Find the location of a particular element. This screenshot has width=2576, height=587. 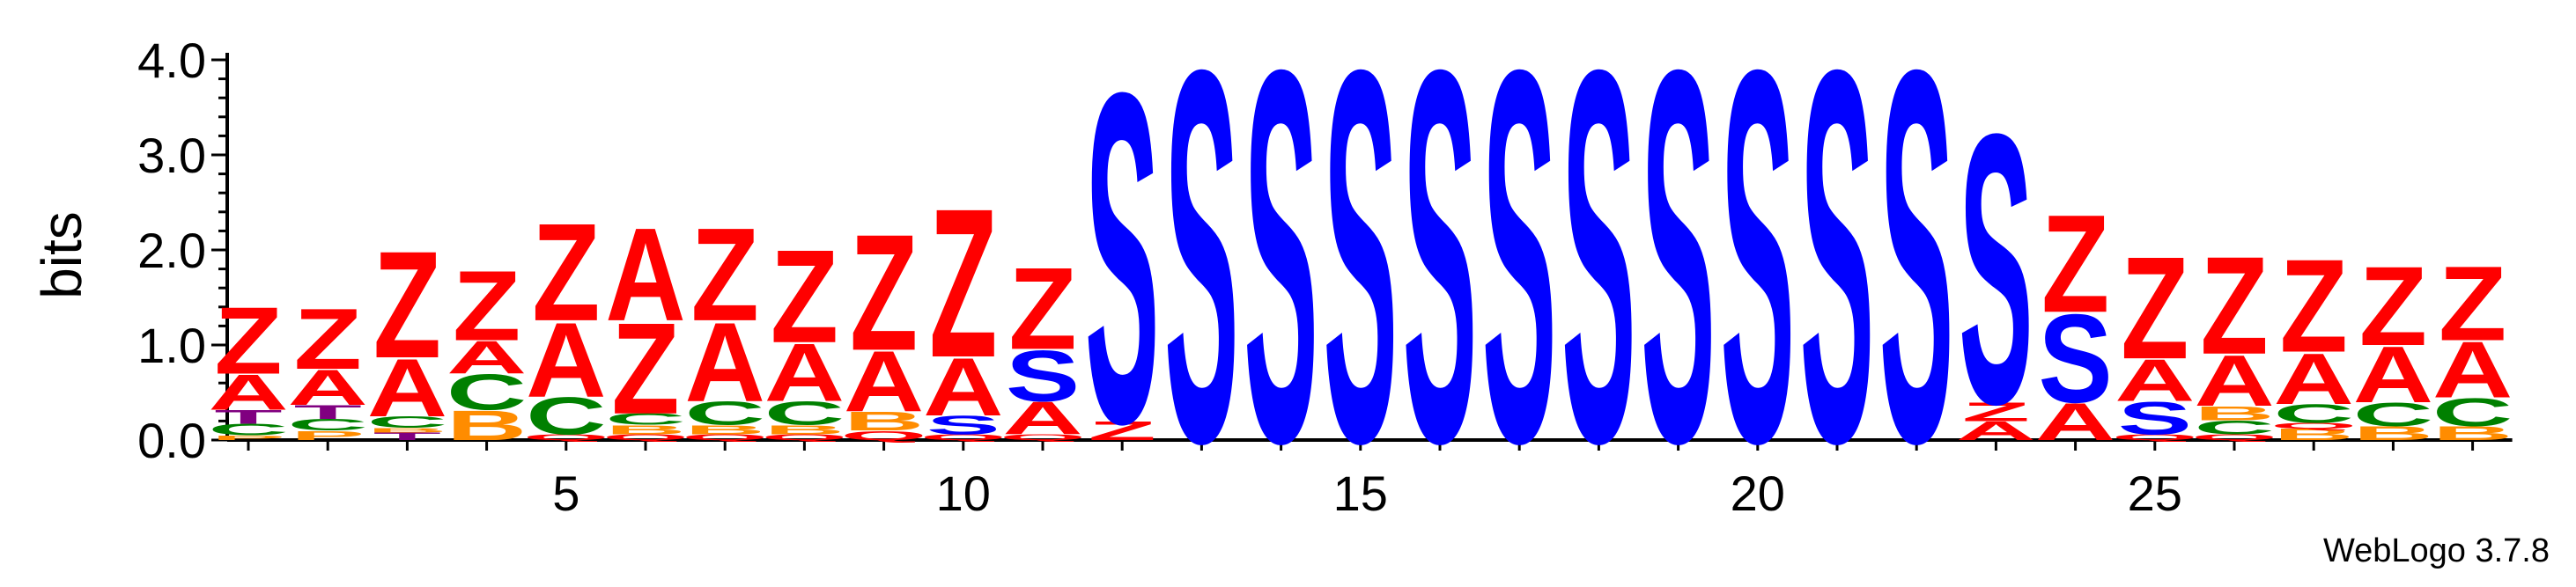

y-axis-label: bits is located at coordinates (61, 255).